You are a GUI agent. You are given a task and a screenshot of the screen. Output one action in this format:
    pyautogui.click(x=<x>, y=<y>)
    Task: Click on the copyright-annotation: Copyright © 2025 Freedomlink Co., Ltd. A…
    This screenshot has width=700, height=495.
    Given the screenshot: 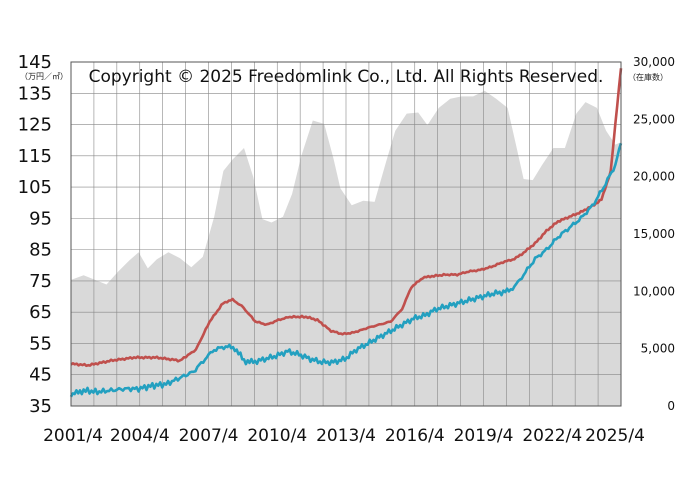 What is the action you would take?
    pyautogui.click(x=346, y=77)
    